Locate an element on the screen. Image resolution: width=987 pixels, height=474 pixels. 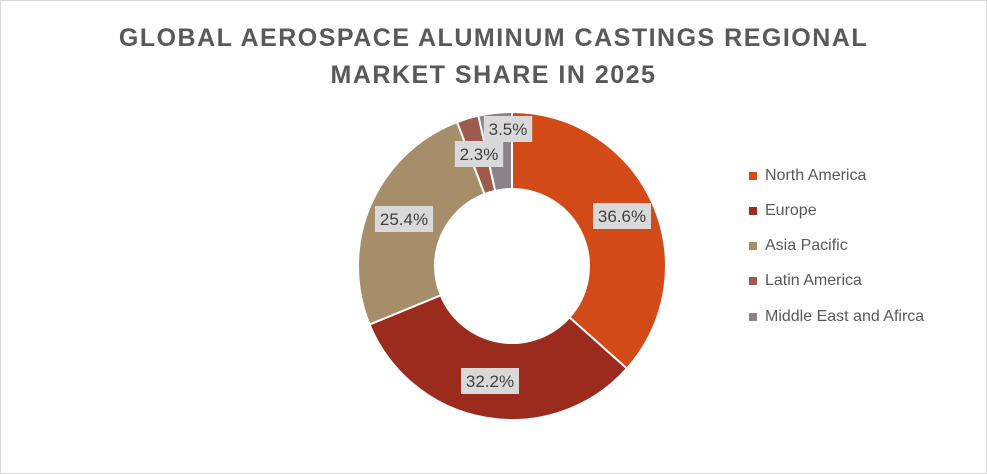
data-label-text: 2.3% is located at coordinates (479, 154).